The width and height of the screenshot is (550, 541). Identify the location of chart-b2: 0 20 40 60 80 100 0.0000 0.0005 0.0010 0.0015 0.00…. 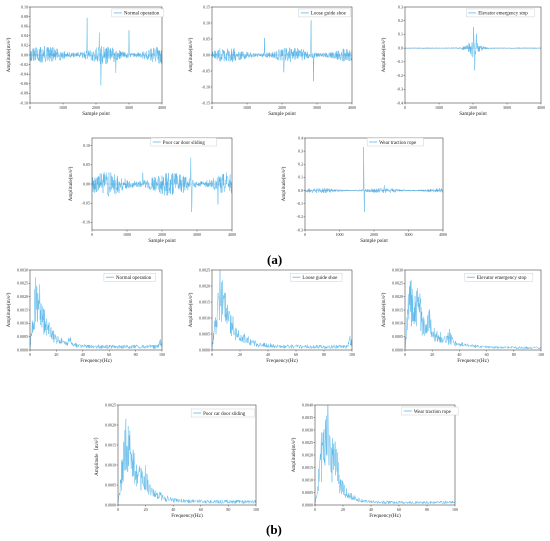
(271, 315).